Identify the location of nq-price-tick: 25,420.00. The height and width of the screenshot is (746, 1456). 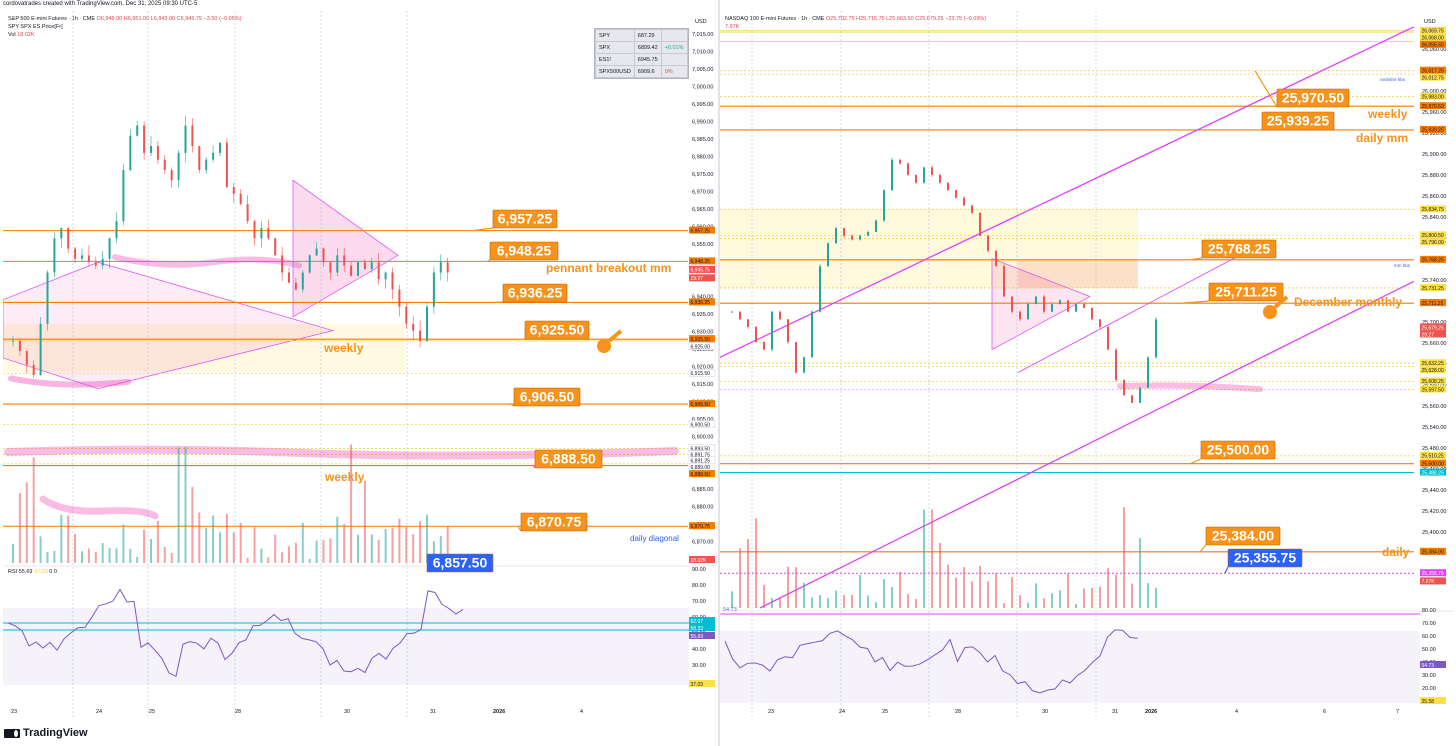
(1434, 512).